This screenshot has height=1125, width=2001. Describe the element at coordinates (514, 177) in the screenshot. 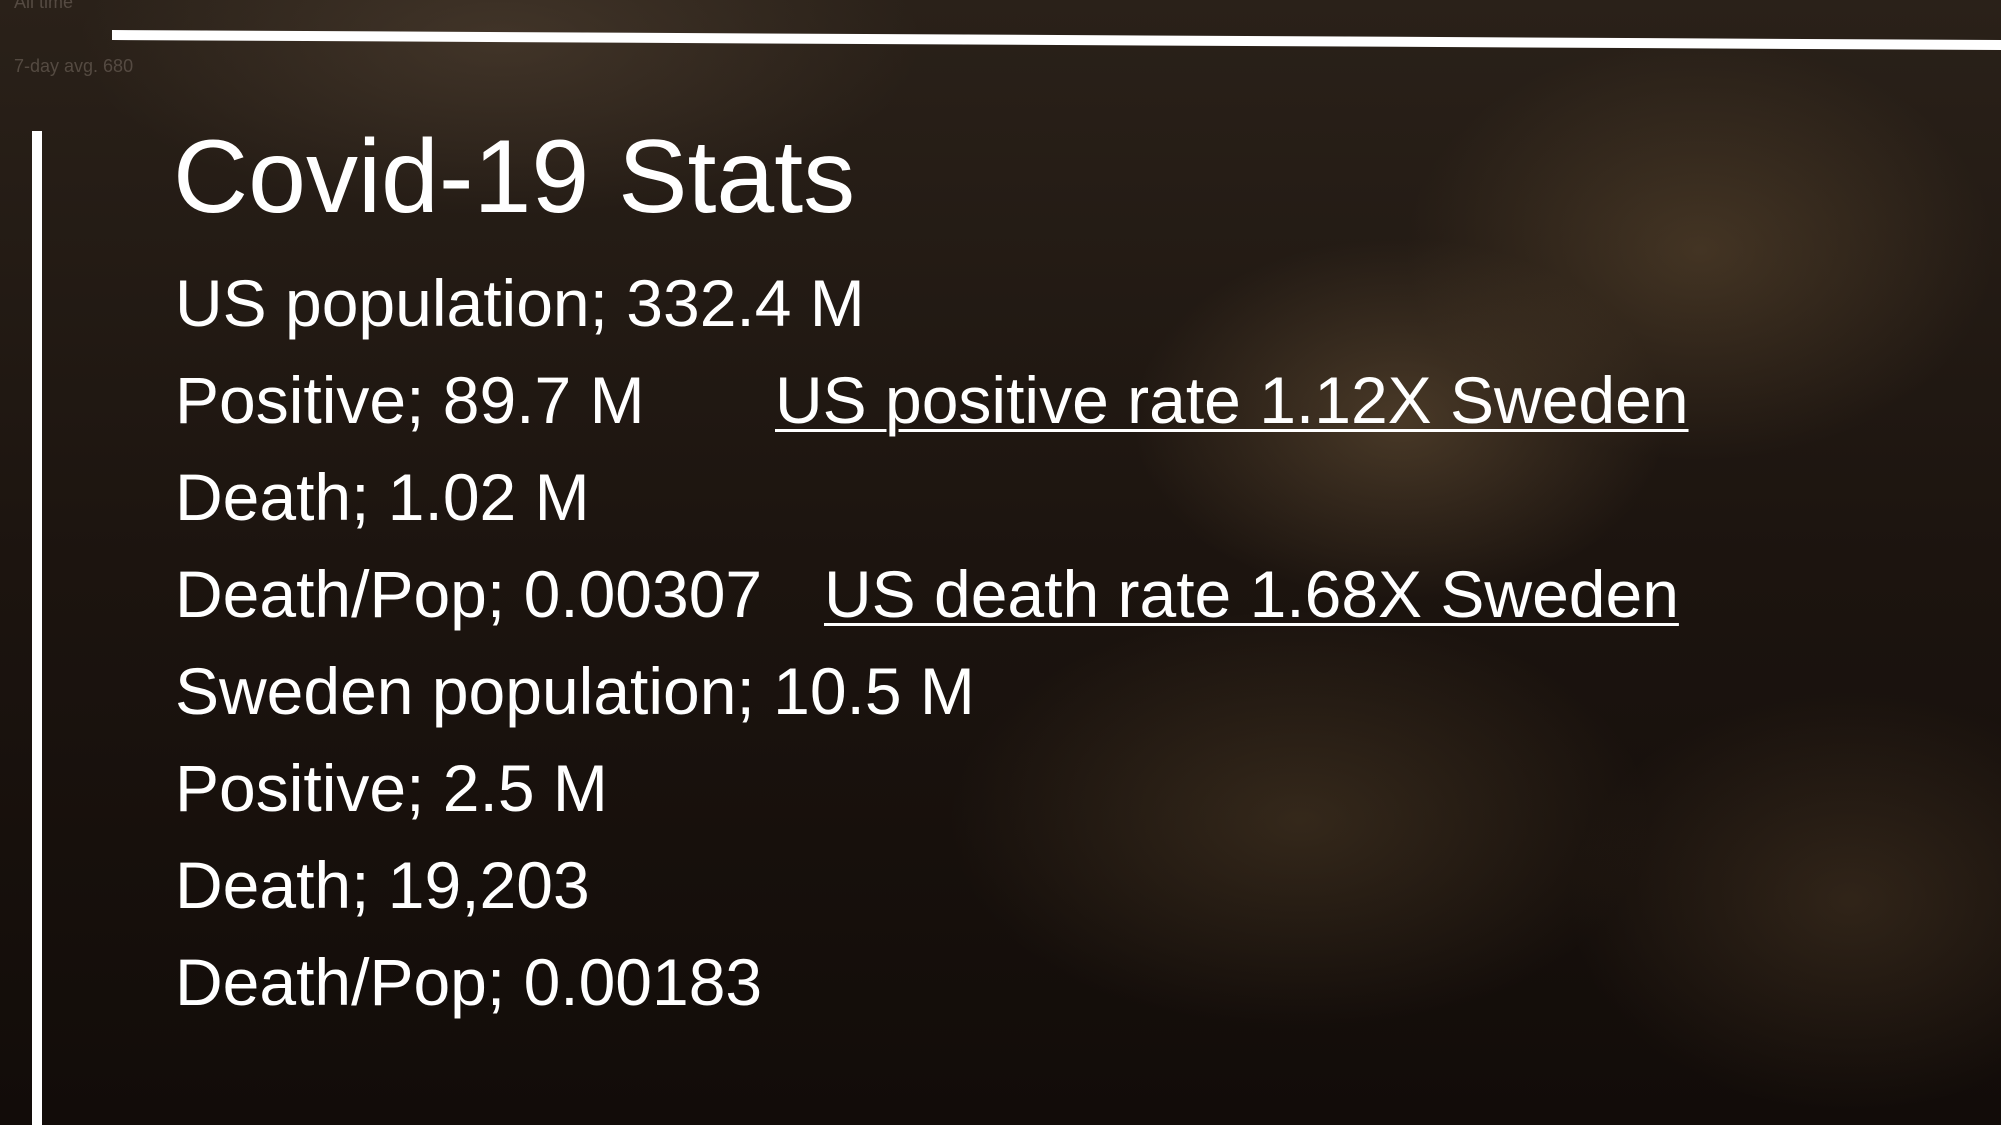

I see `slide-title: Covid-19 Stats` at that location.